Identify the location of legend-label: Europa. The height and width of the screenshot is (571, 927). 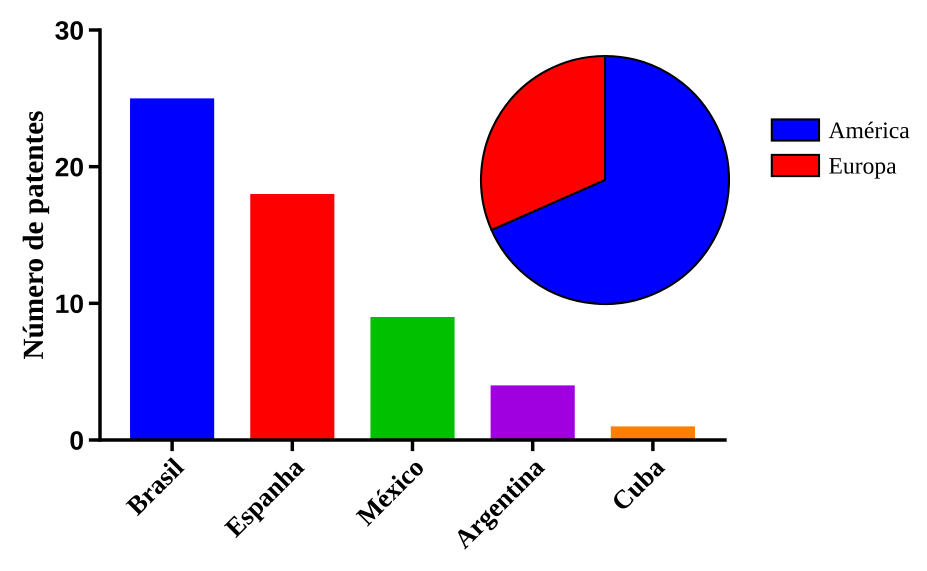
(862, 168).